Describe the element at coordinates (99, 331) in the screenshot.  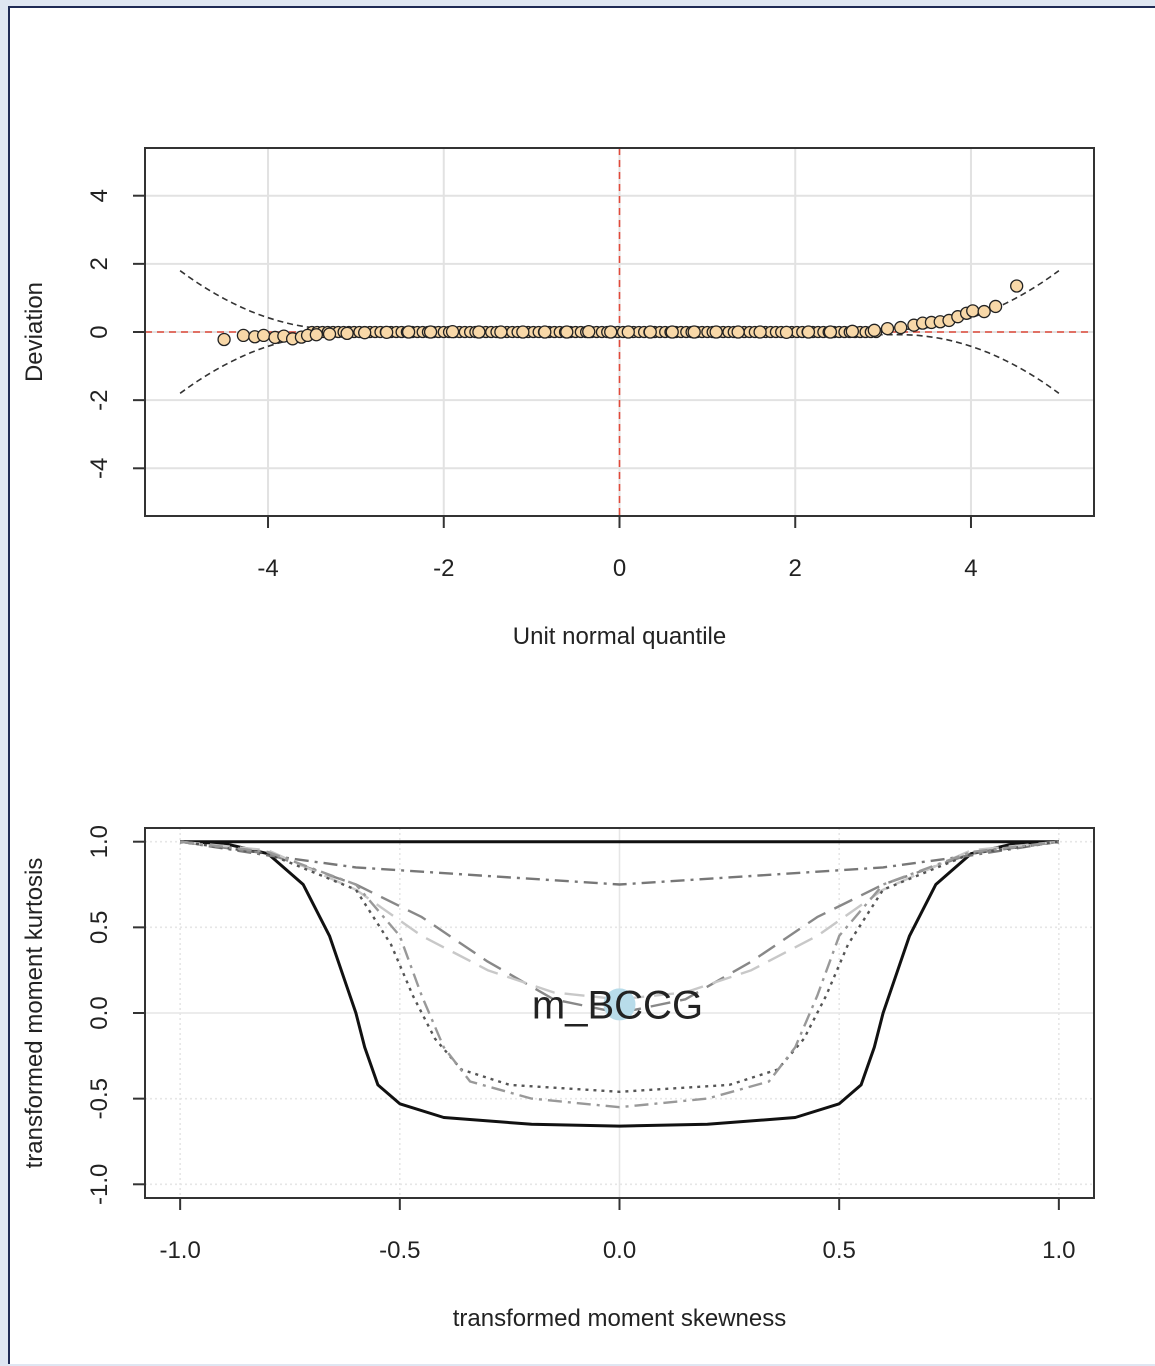
I see `y-tick-label: 0` at that location.